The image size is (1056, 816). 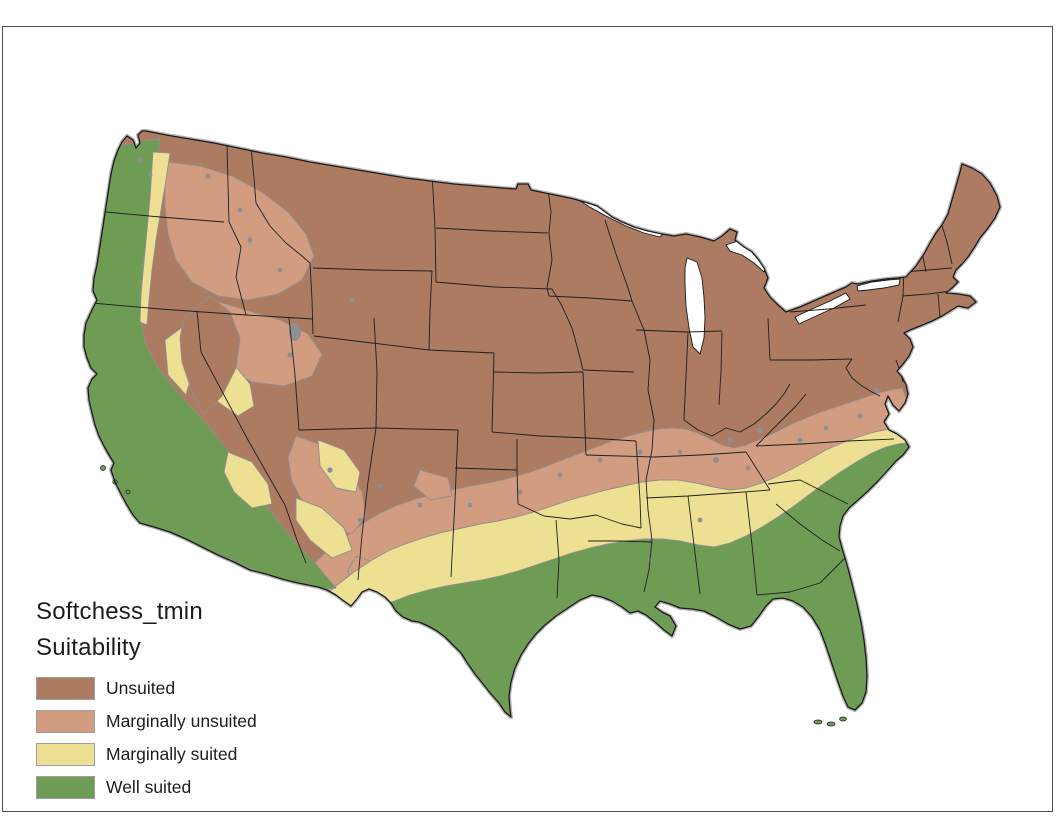 What do you see at coordinates (65, 721) in the screenshot?
I see `legend-swatch-marginally-unsuited` at bounding box center [65, 721].